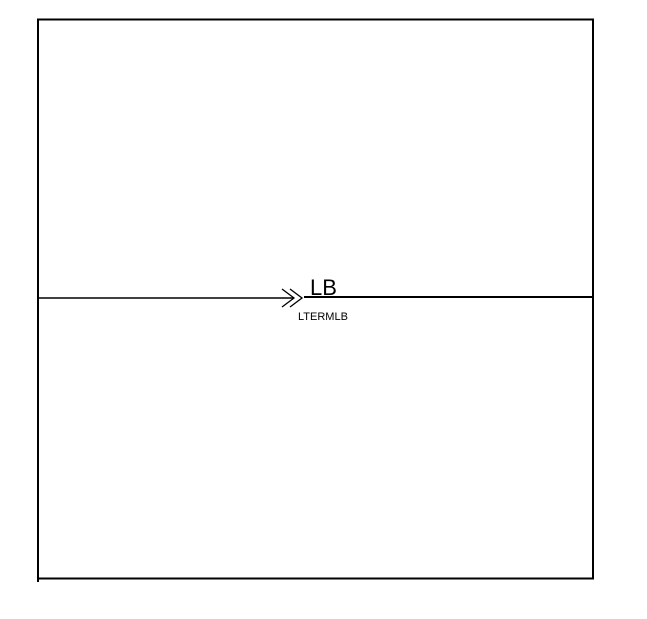 This screenshot has height=619, width=647. Describe the element at coordinates (296, 298) in the screenshot. I see `port-arrow-icon-second` at that location.